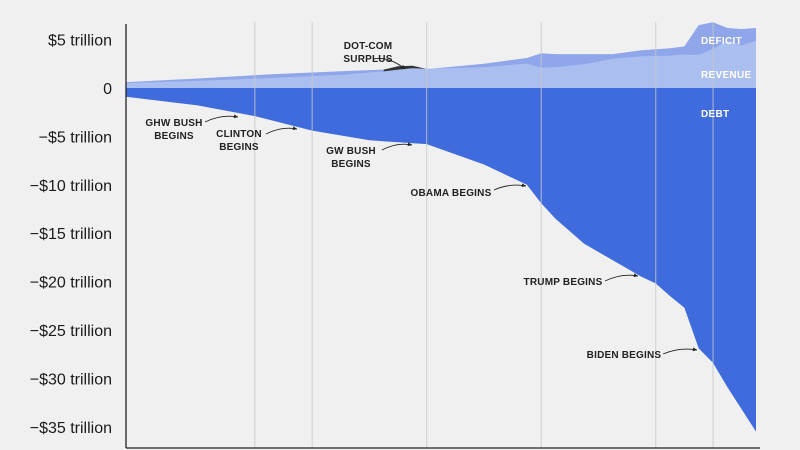  I want to click on series-label: REVENUE, so click(726, 75).